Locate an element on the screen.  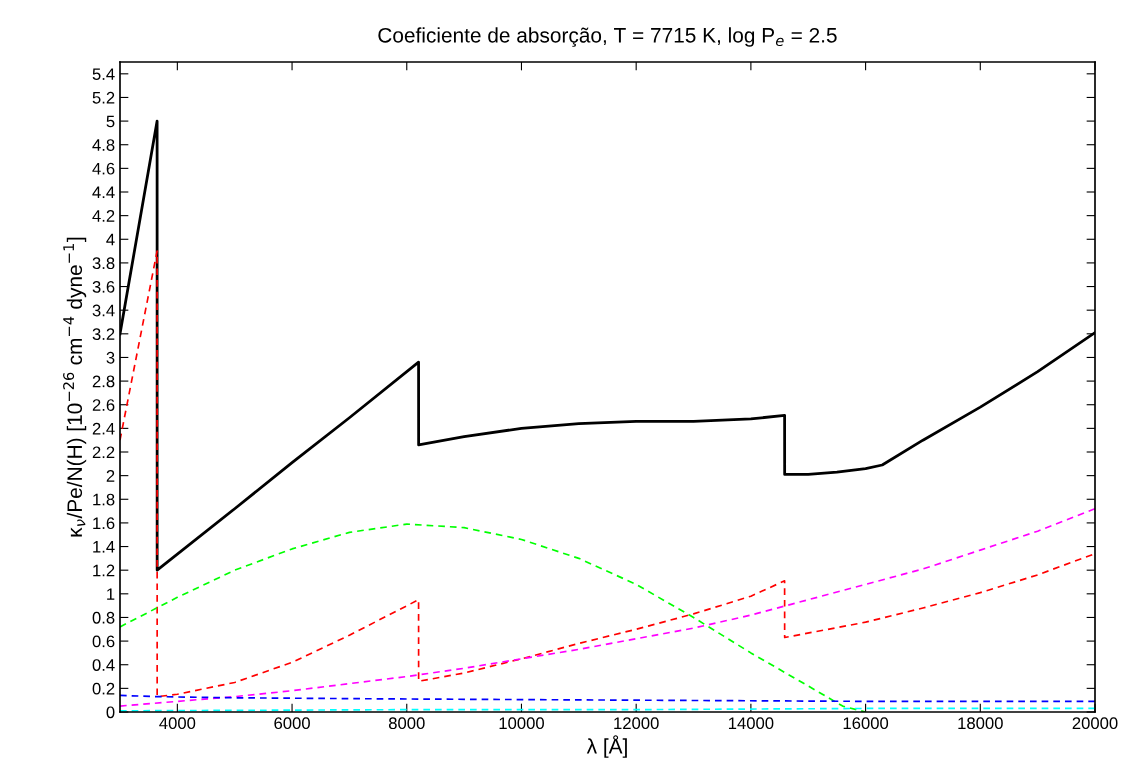
y-tick-label: 1.6 is located at coordinates (104, 523).